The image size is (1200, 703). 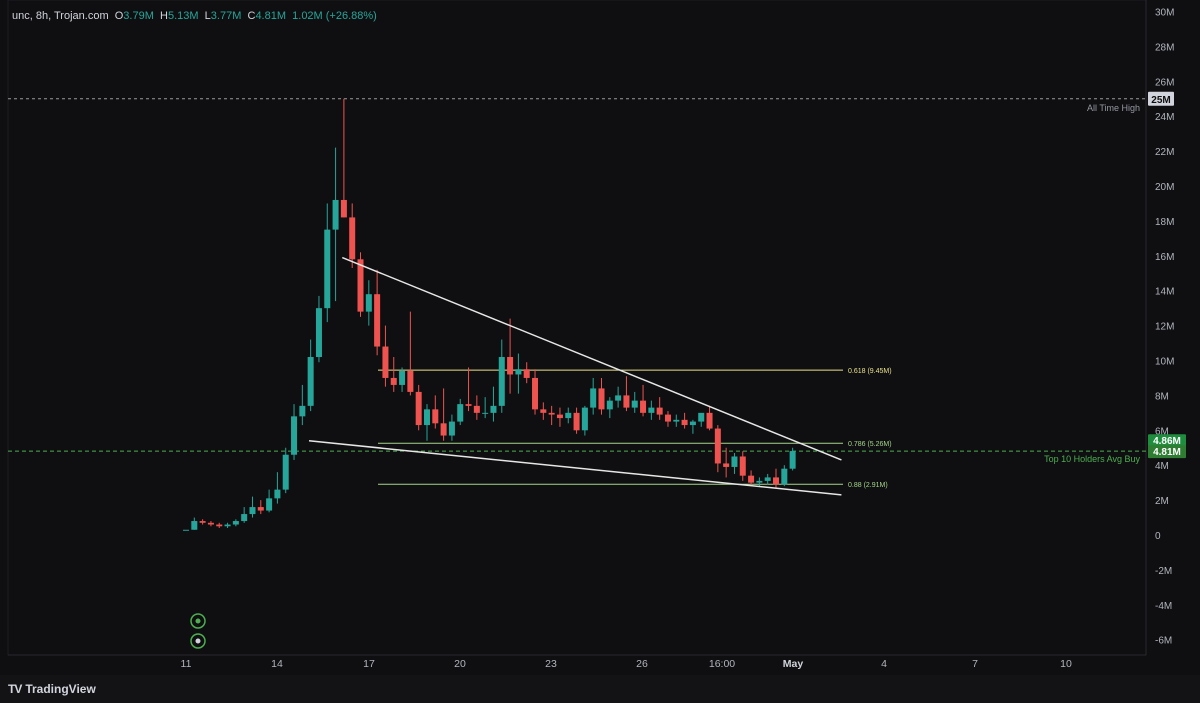 I want to click on x-tick-label: 17, so click(x=369, y=664).